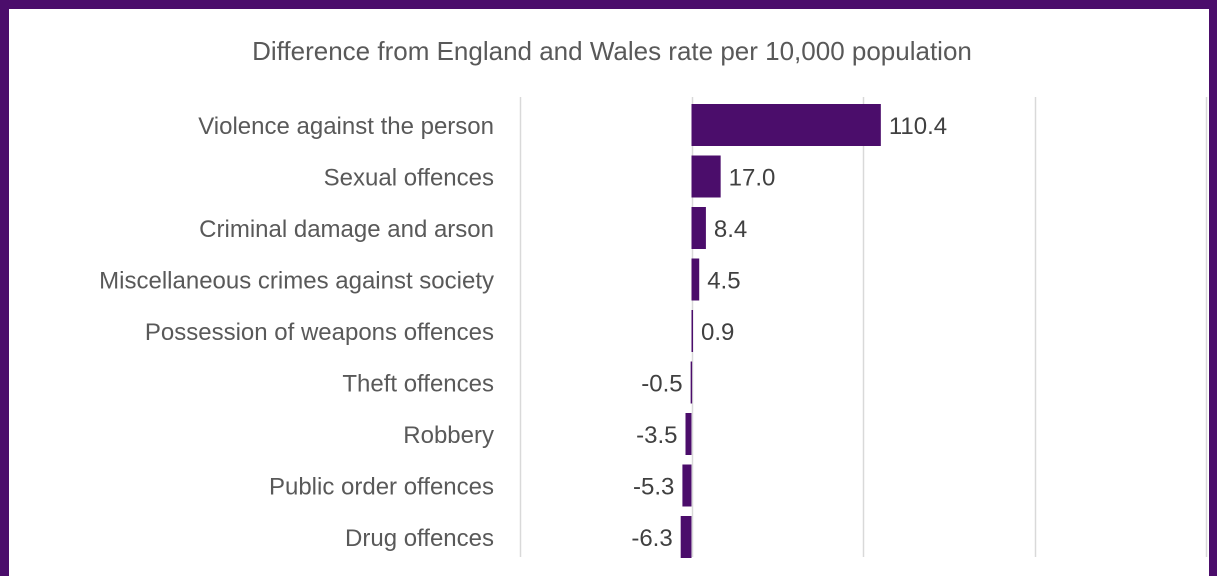  What do you see at coordinates (346, 126) in the screenshot?
I see `category-label: Violence against the person` at bounding box center [346, 126].